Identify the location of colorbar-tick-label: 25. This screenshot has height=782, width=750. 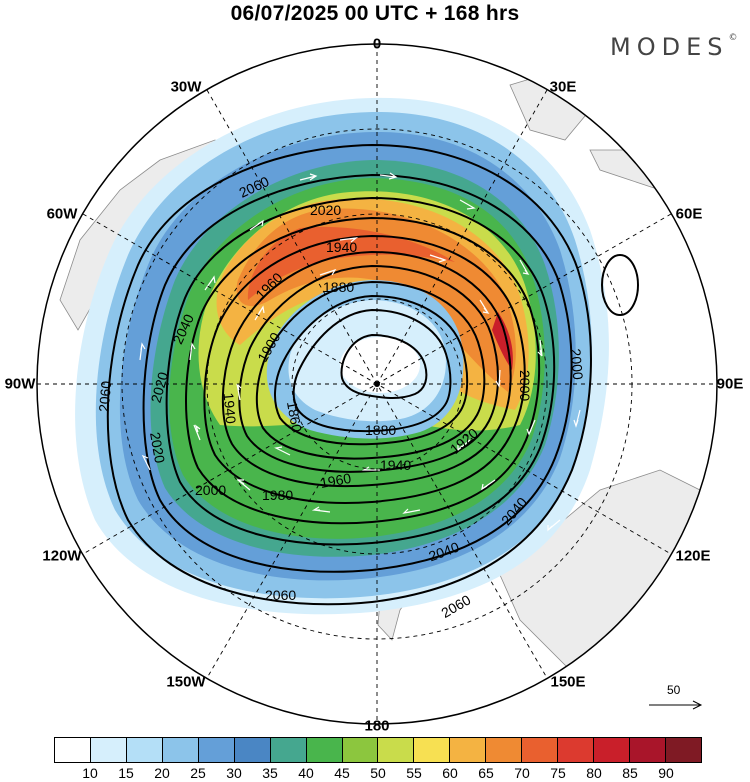
(198, 773).